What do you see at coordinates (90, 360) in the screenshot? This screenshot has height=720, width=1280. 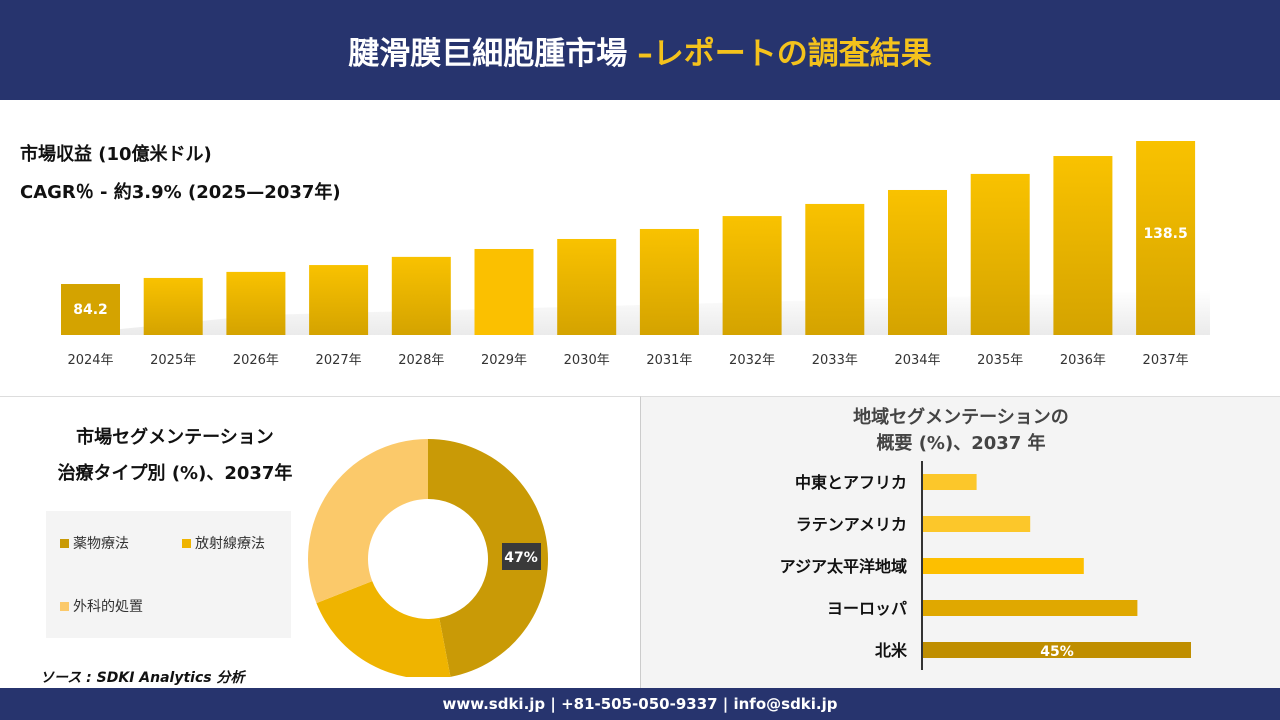 I see `year-tick-label: 2024年` at bounding box center [90, 360].